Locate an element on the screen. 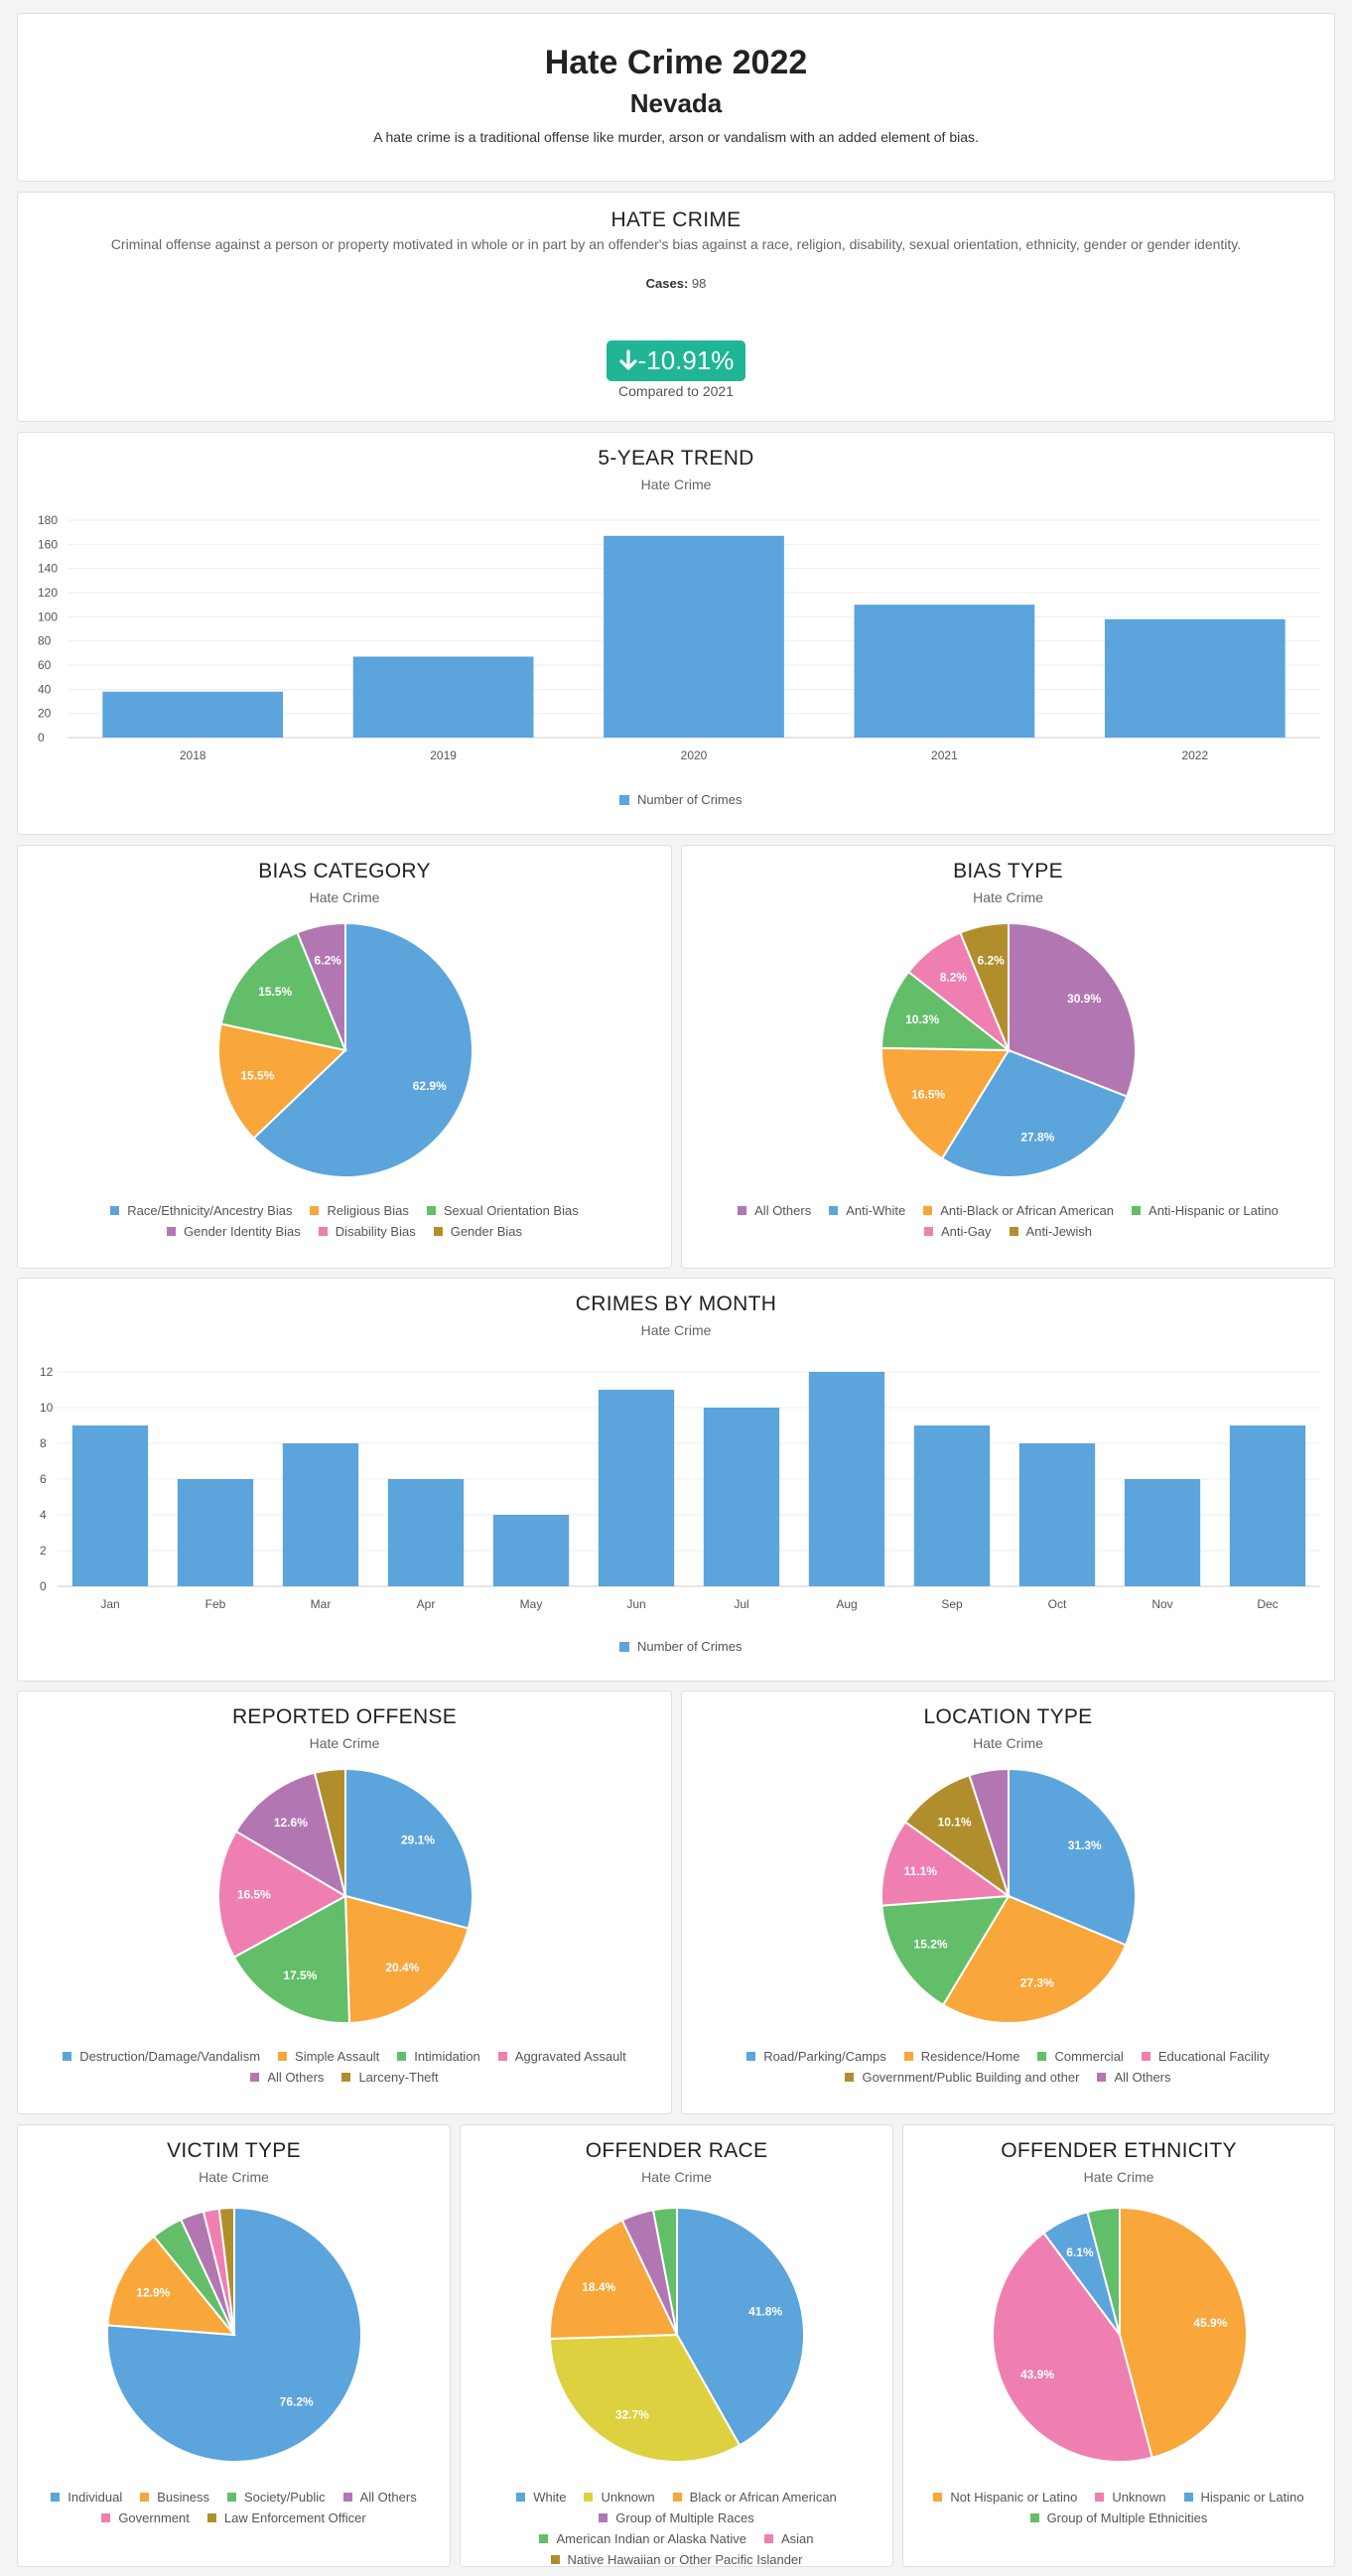 The height and width of the screenshot is (2576, 1352). legend-item-society-public: Society/Public is located at coordinates (276, 2497).